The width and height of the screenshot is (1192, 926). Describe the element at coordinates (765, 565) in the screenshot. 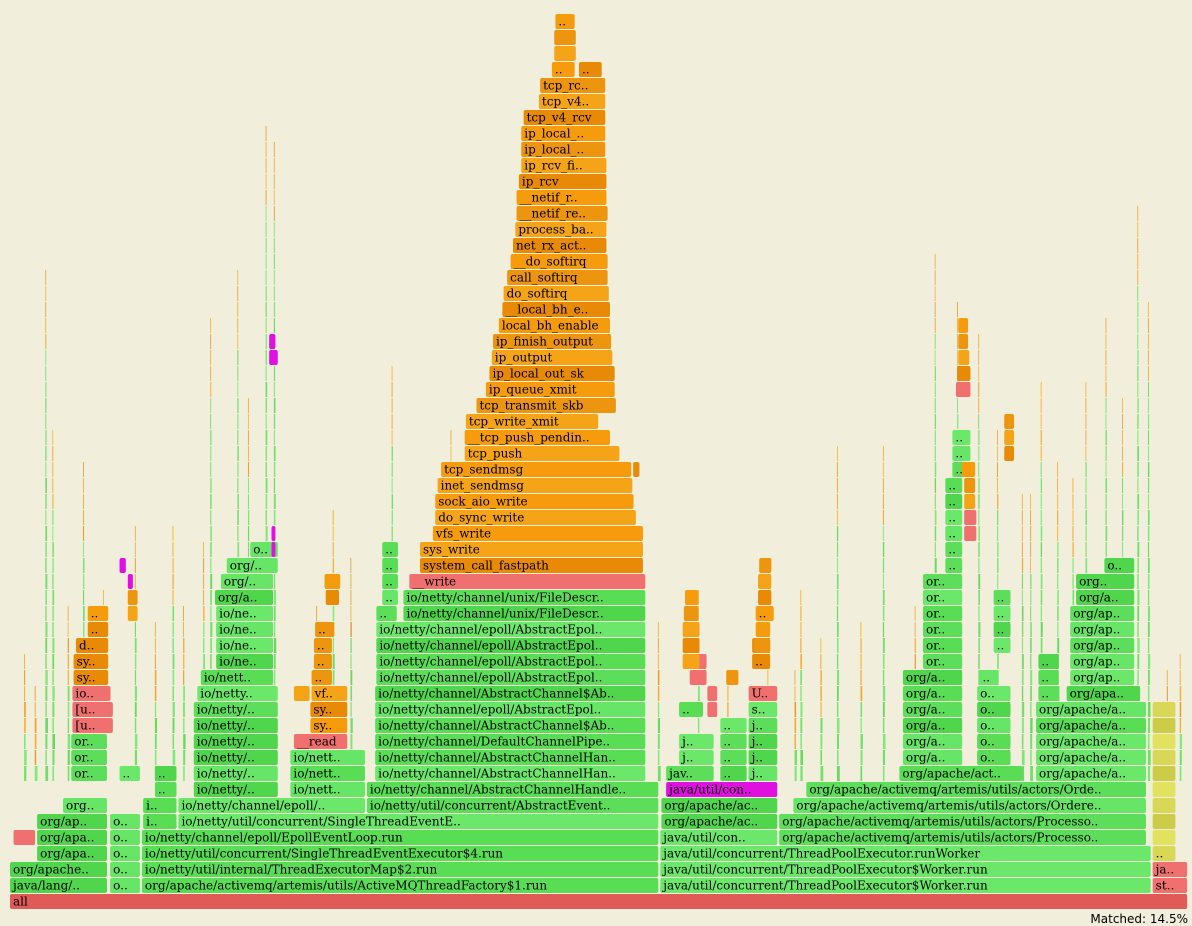

I see `frame-rect: futex_wait` at that location.